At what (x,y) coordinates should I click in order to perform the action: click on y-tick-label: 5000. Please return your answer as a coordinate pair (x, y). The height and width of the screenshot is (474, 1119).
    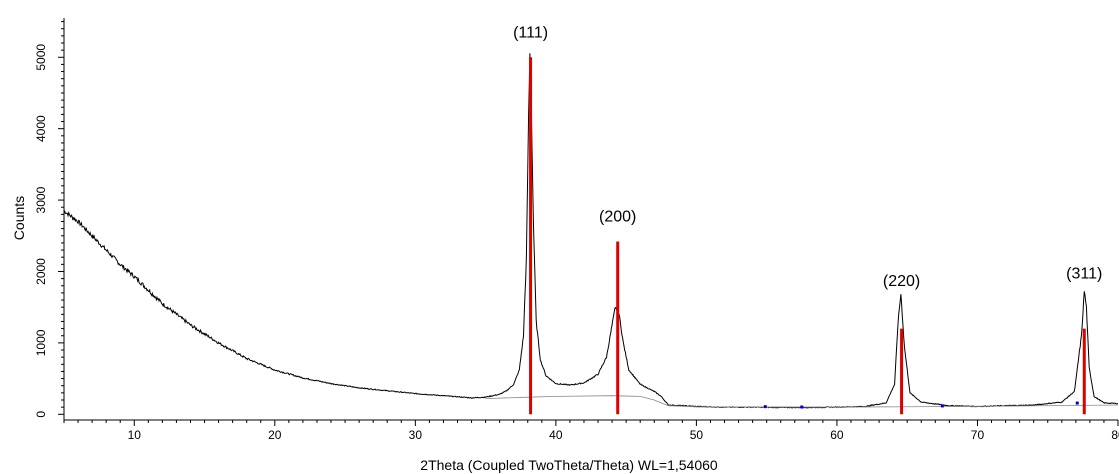
    Looking at the image, I should click on (41, 57).